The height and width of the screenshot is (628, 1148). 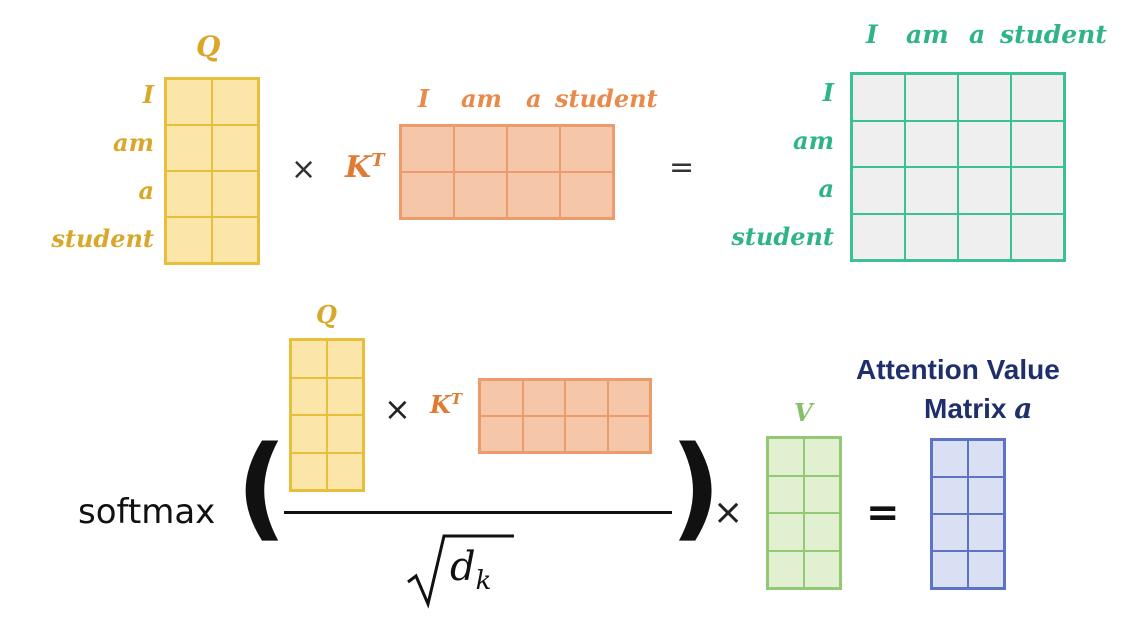 I want to click on attention-title-line2: Matrix a, so click(x=978, y=408).